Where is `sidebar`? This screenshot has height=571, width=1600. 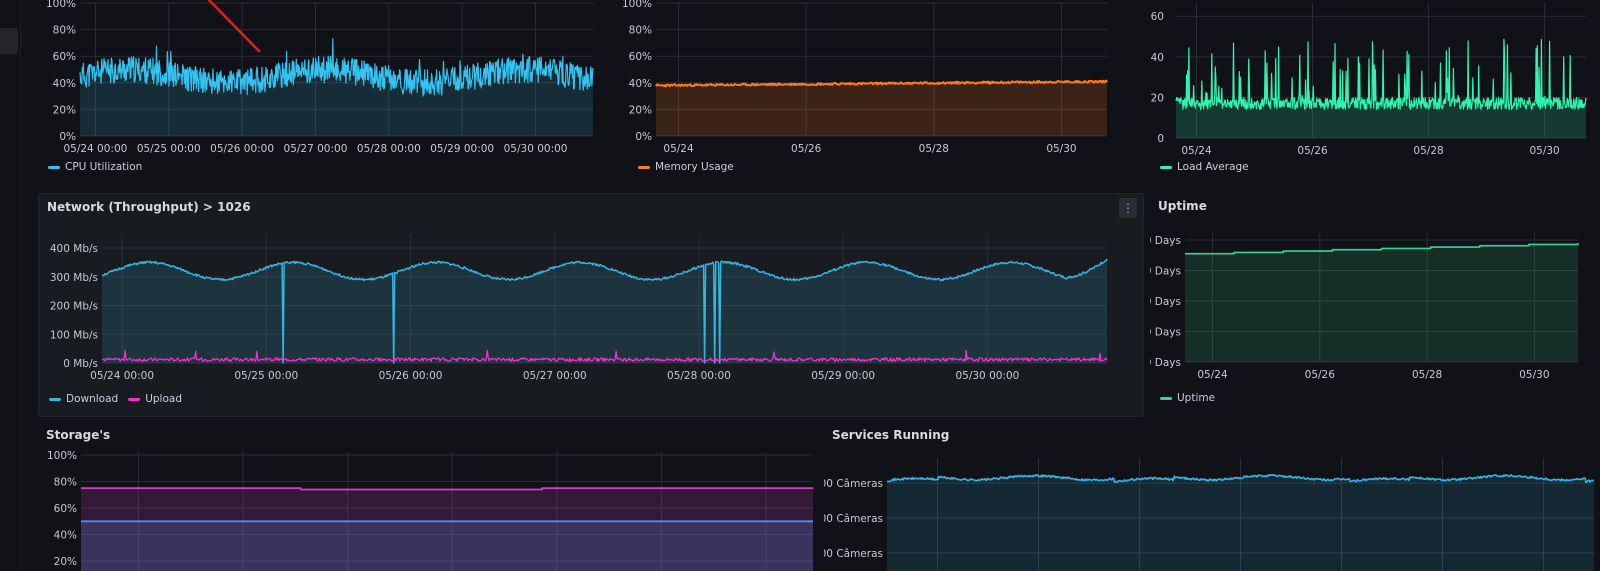 sidebar is located at coordinates (10, 285).